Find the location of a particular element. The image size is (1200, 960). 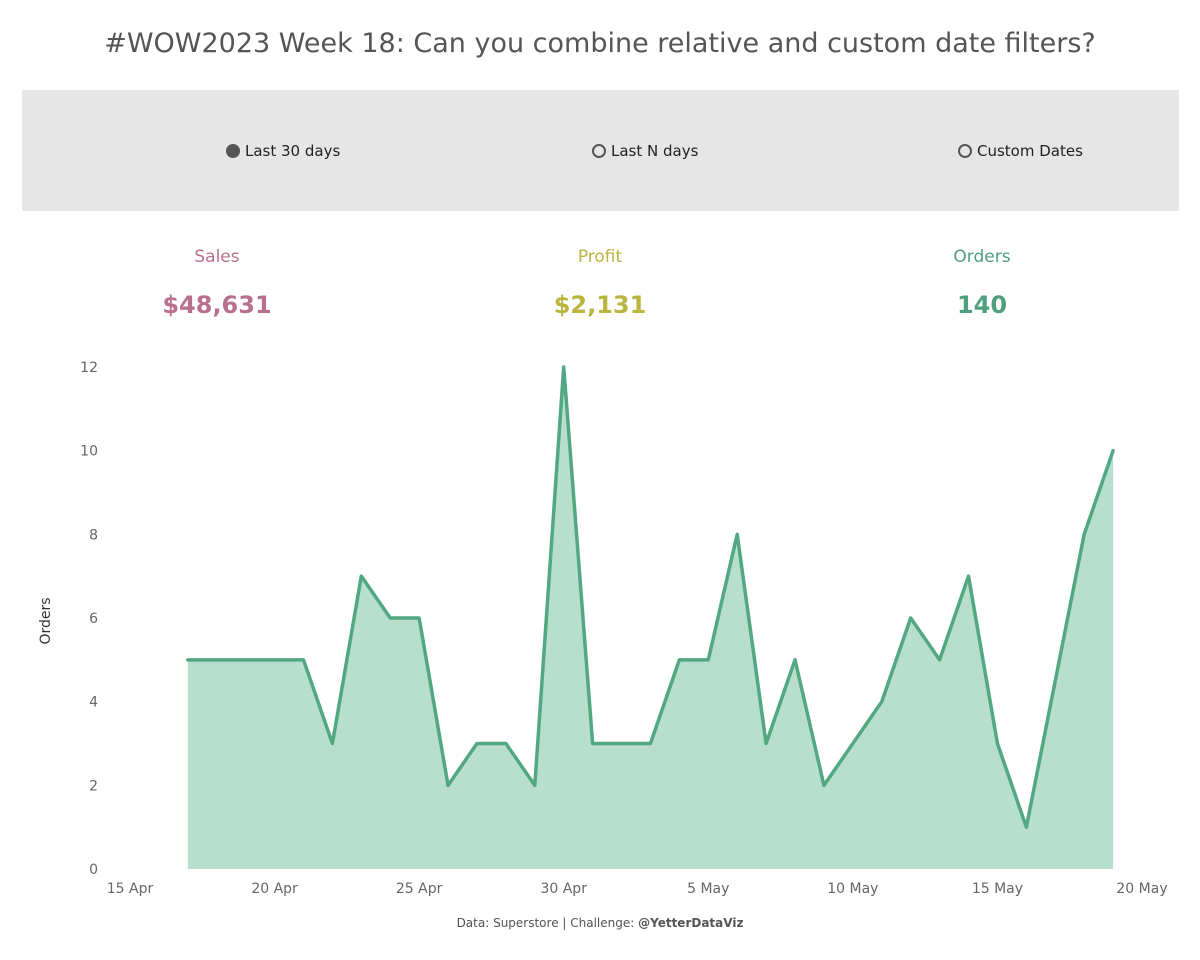

radio-label: Last N days is located at coordinates (655, 151).